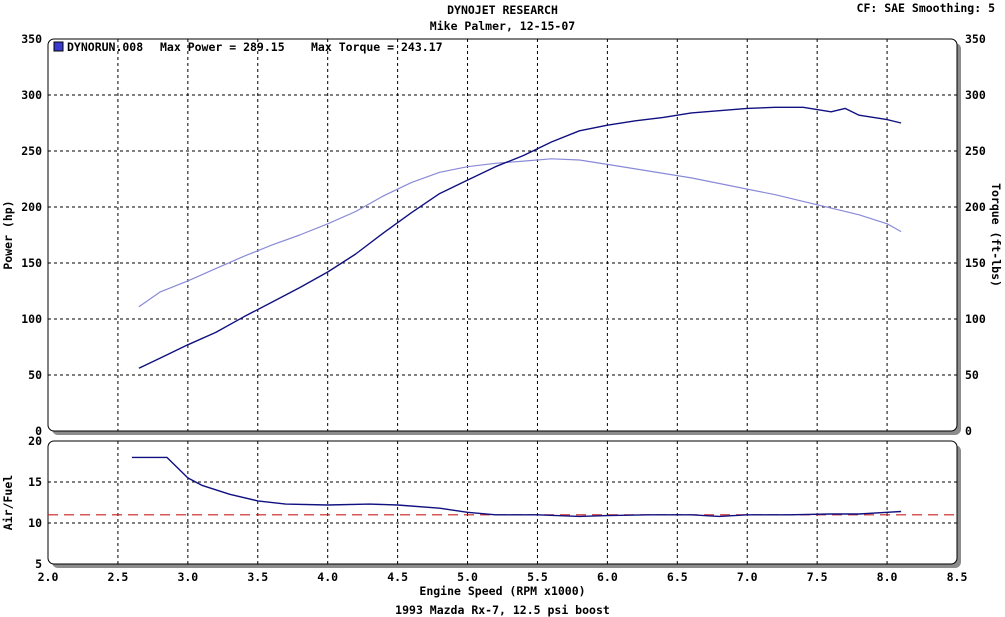 This screenshot has width=1005, height=617. I want to click on y2-axis-title: Torque (ft-lbs), so click(996, 235).